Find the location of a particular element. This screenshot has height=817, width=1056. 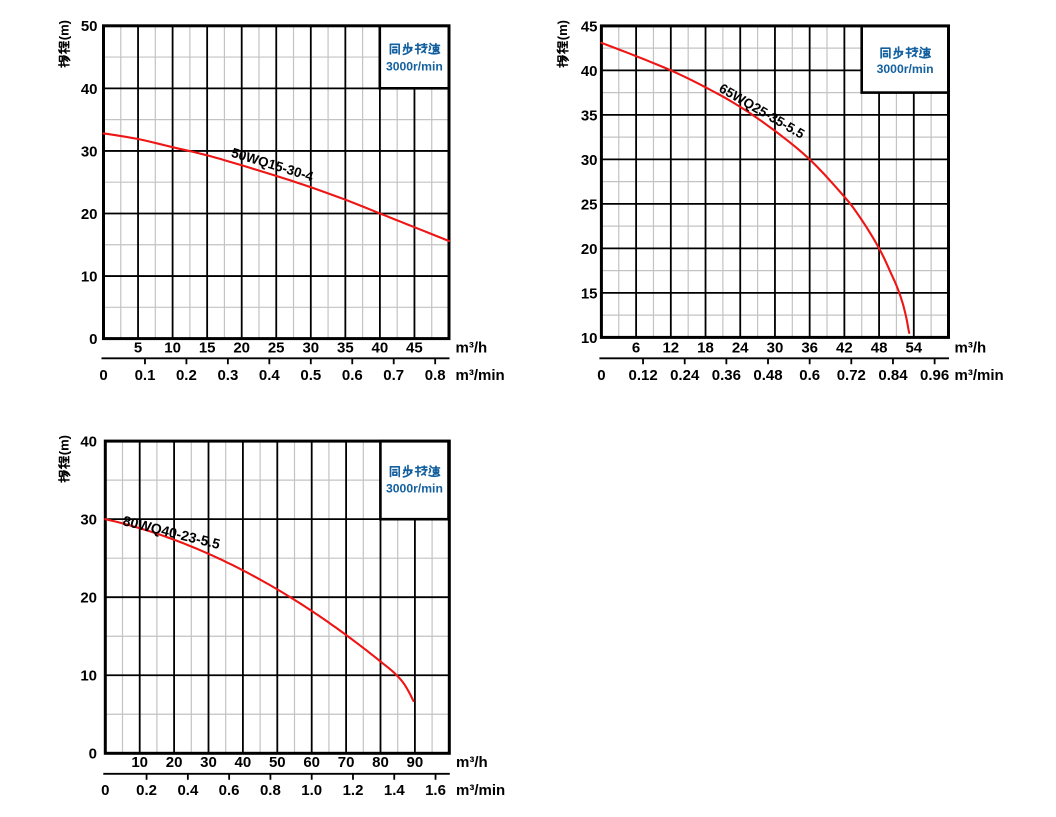

svg-text: 0.7 is located at coordinates (393, 375).